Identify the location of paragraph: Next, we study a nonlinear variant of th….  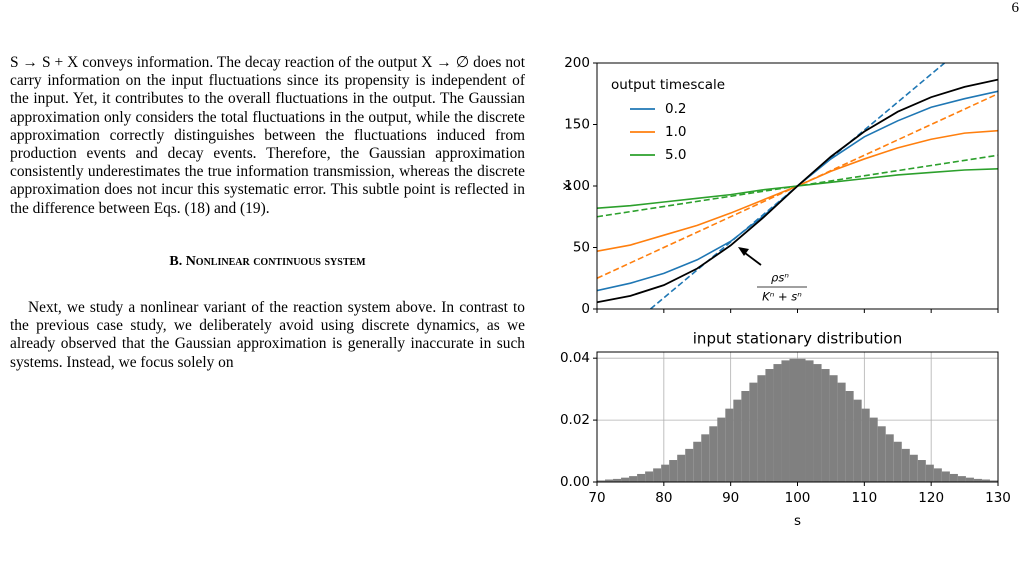
(267, 335).